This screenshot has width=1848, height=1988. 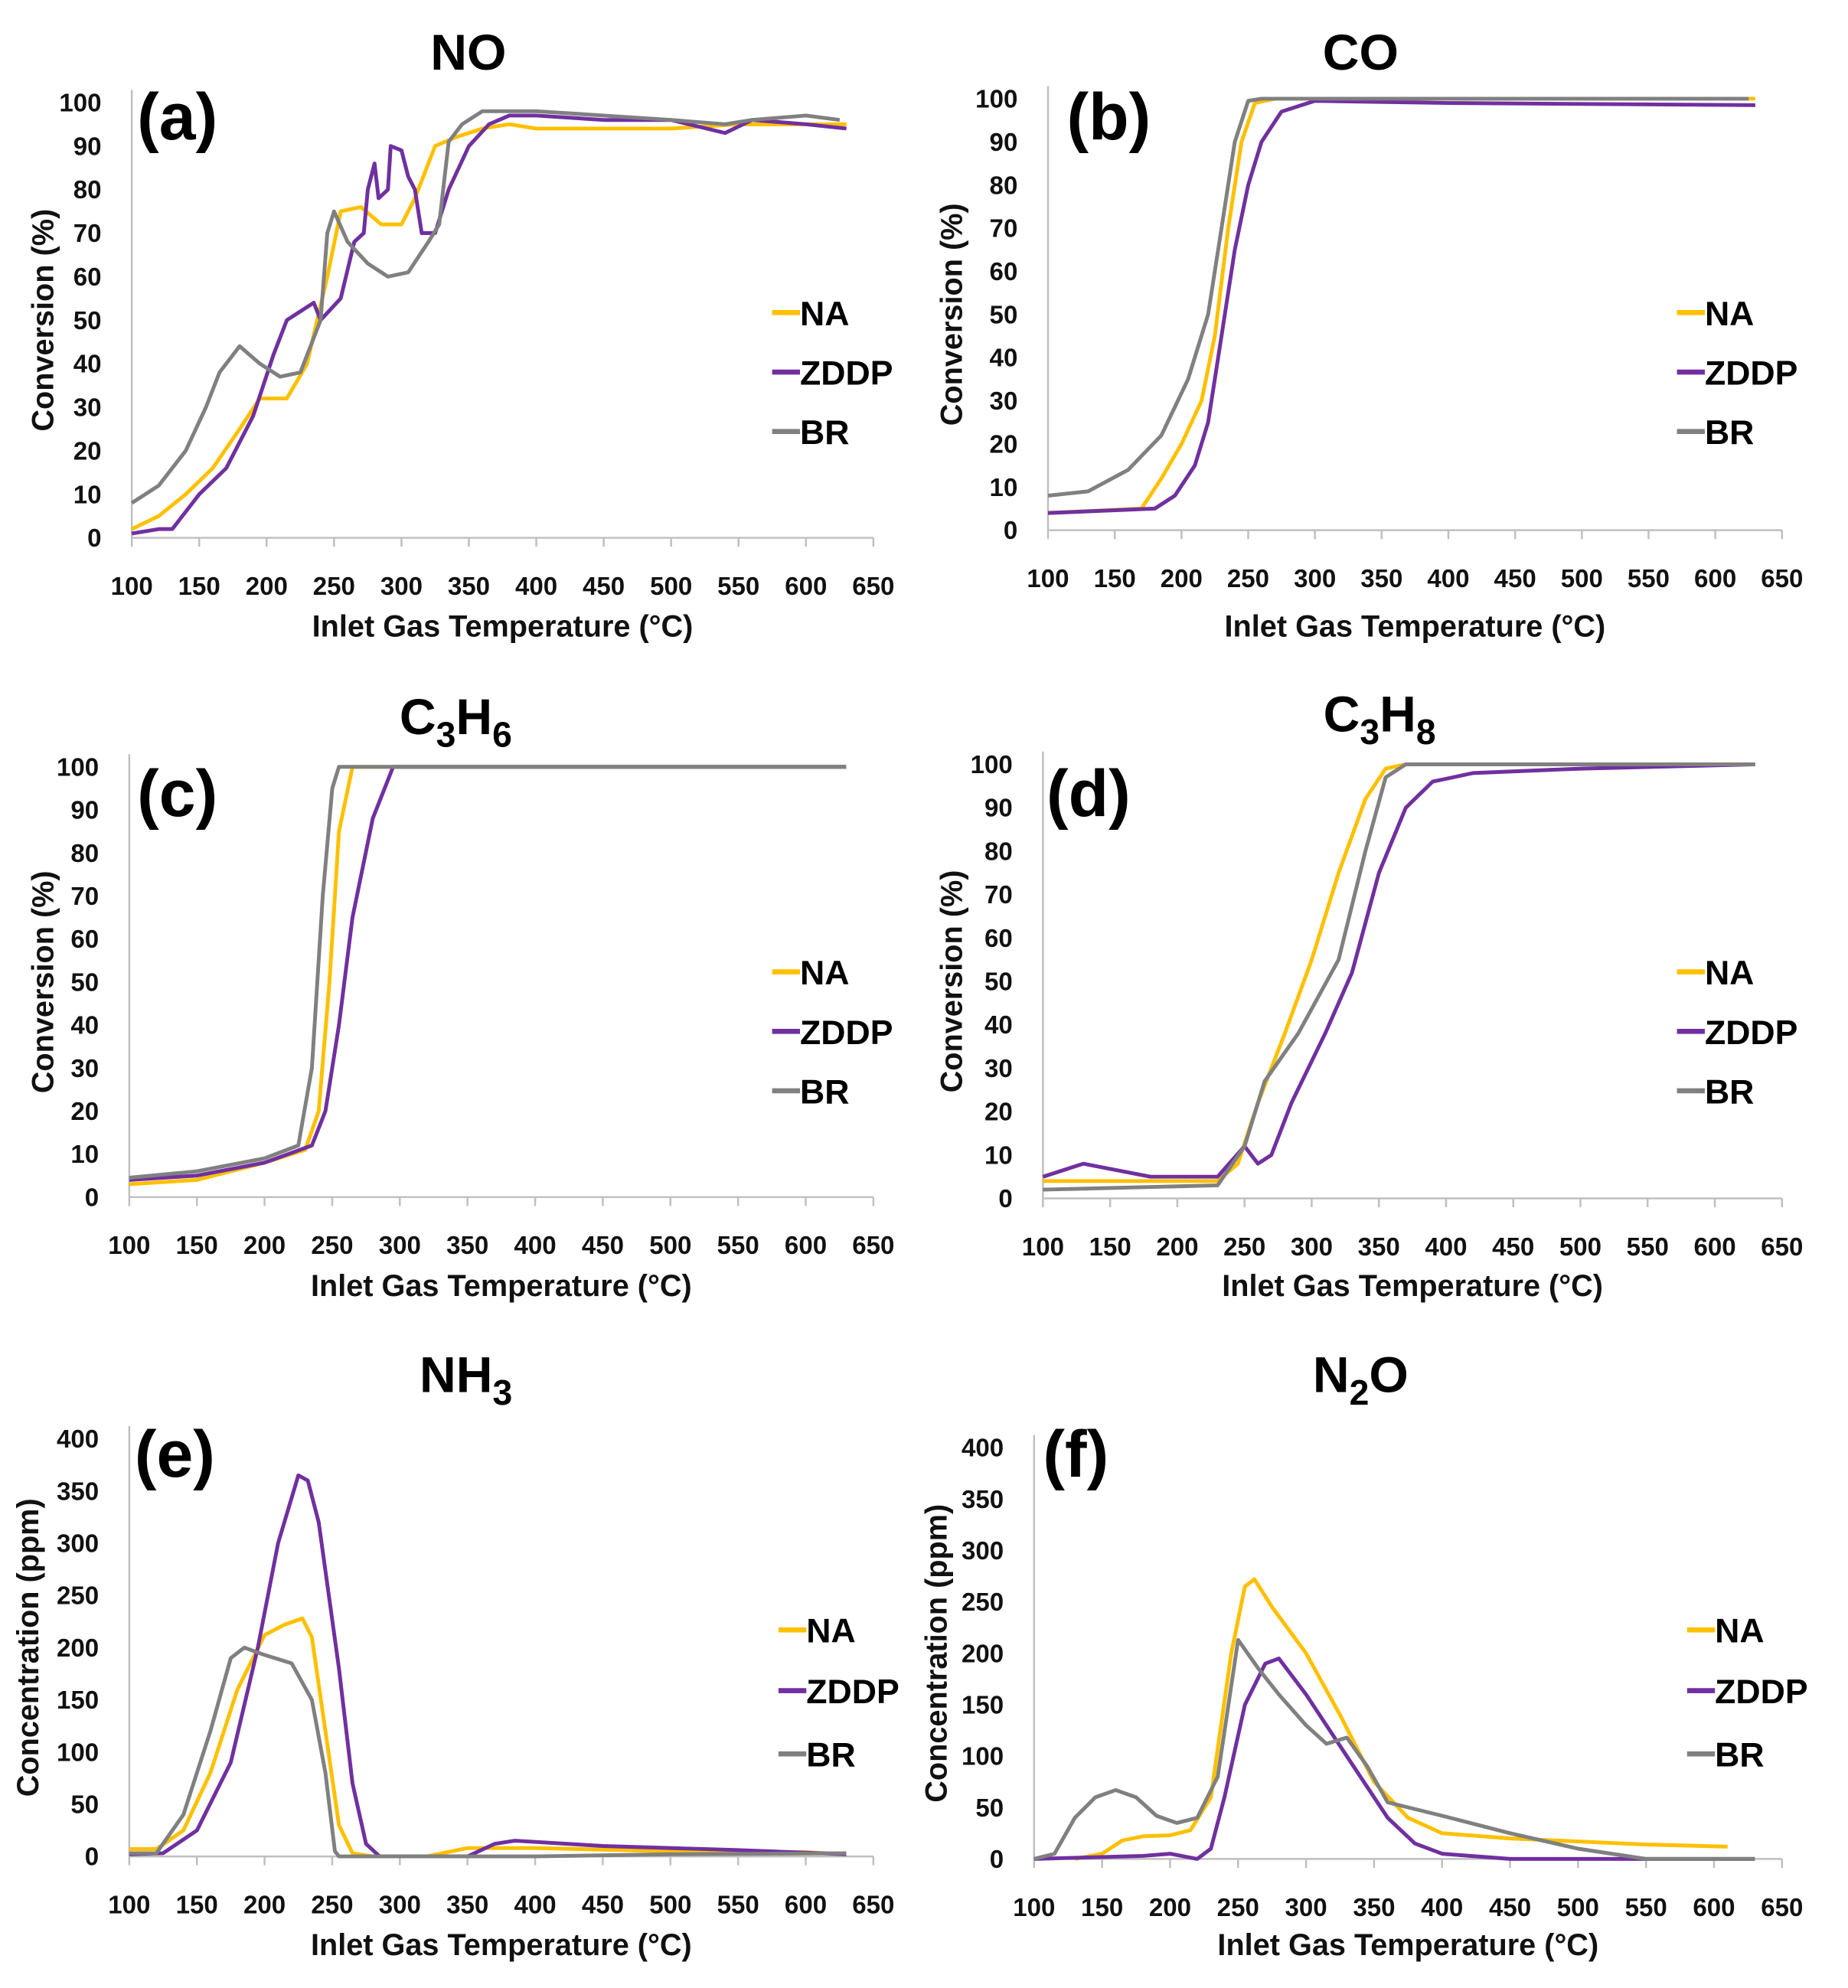 What do you see at coordinates (177, 794) in the screenshot?
I see `panel-label: (c)` at bounding box center [177, 794].